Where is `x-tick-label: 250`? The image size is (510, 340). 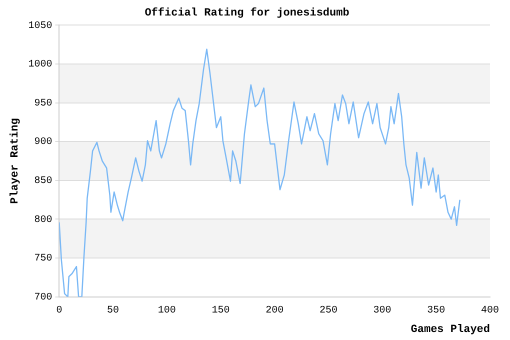 x-tick-label: 250 is located at coordinates (328, 310).